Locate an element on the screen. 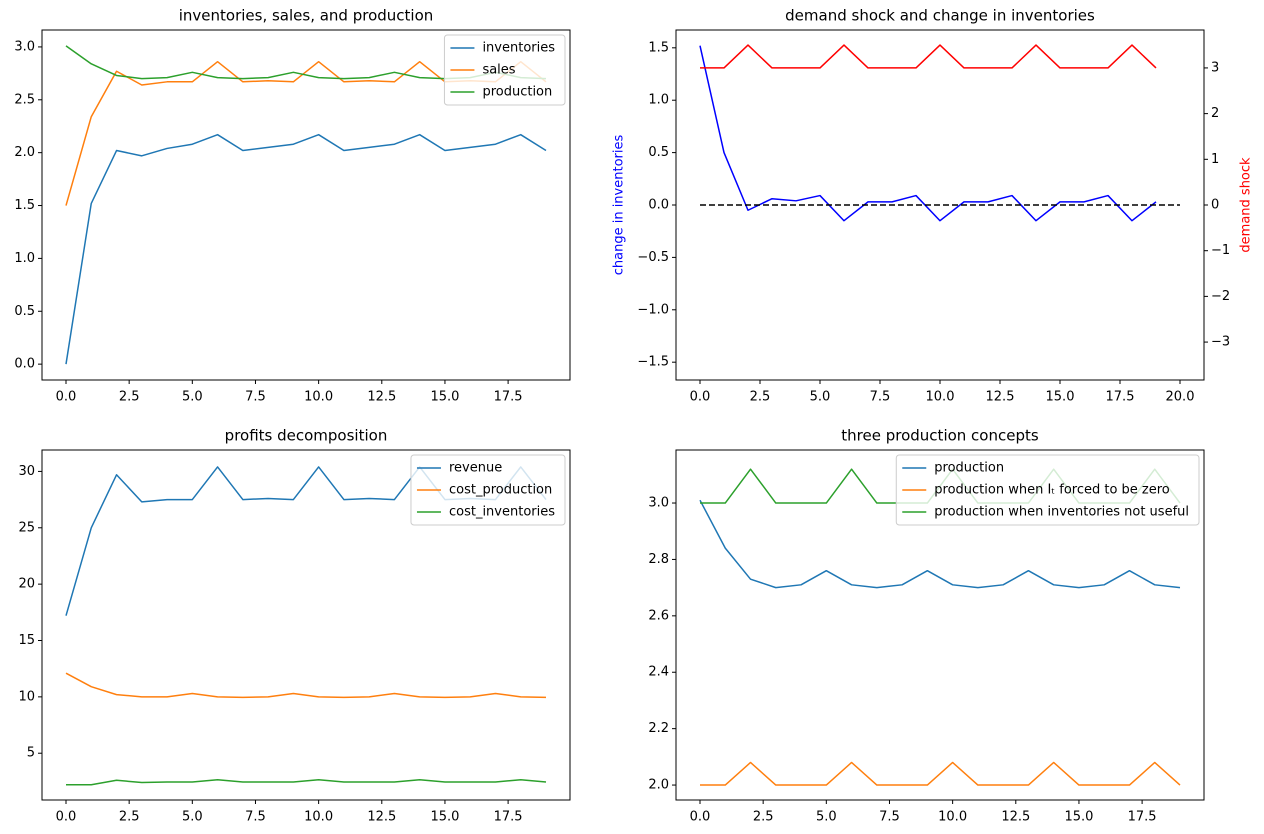  y-tick-label: 2.2 is located at coordinates (658, 728).